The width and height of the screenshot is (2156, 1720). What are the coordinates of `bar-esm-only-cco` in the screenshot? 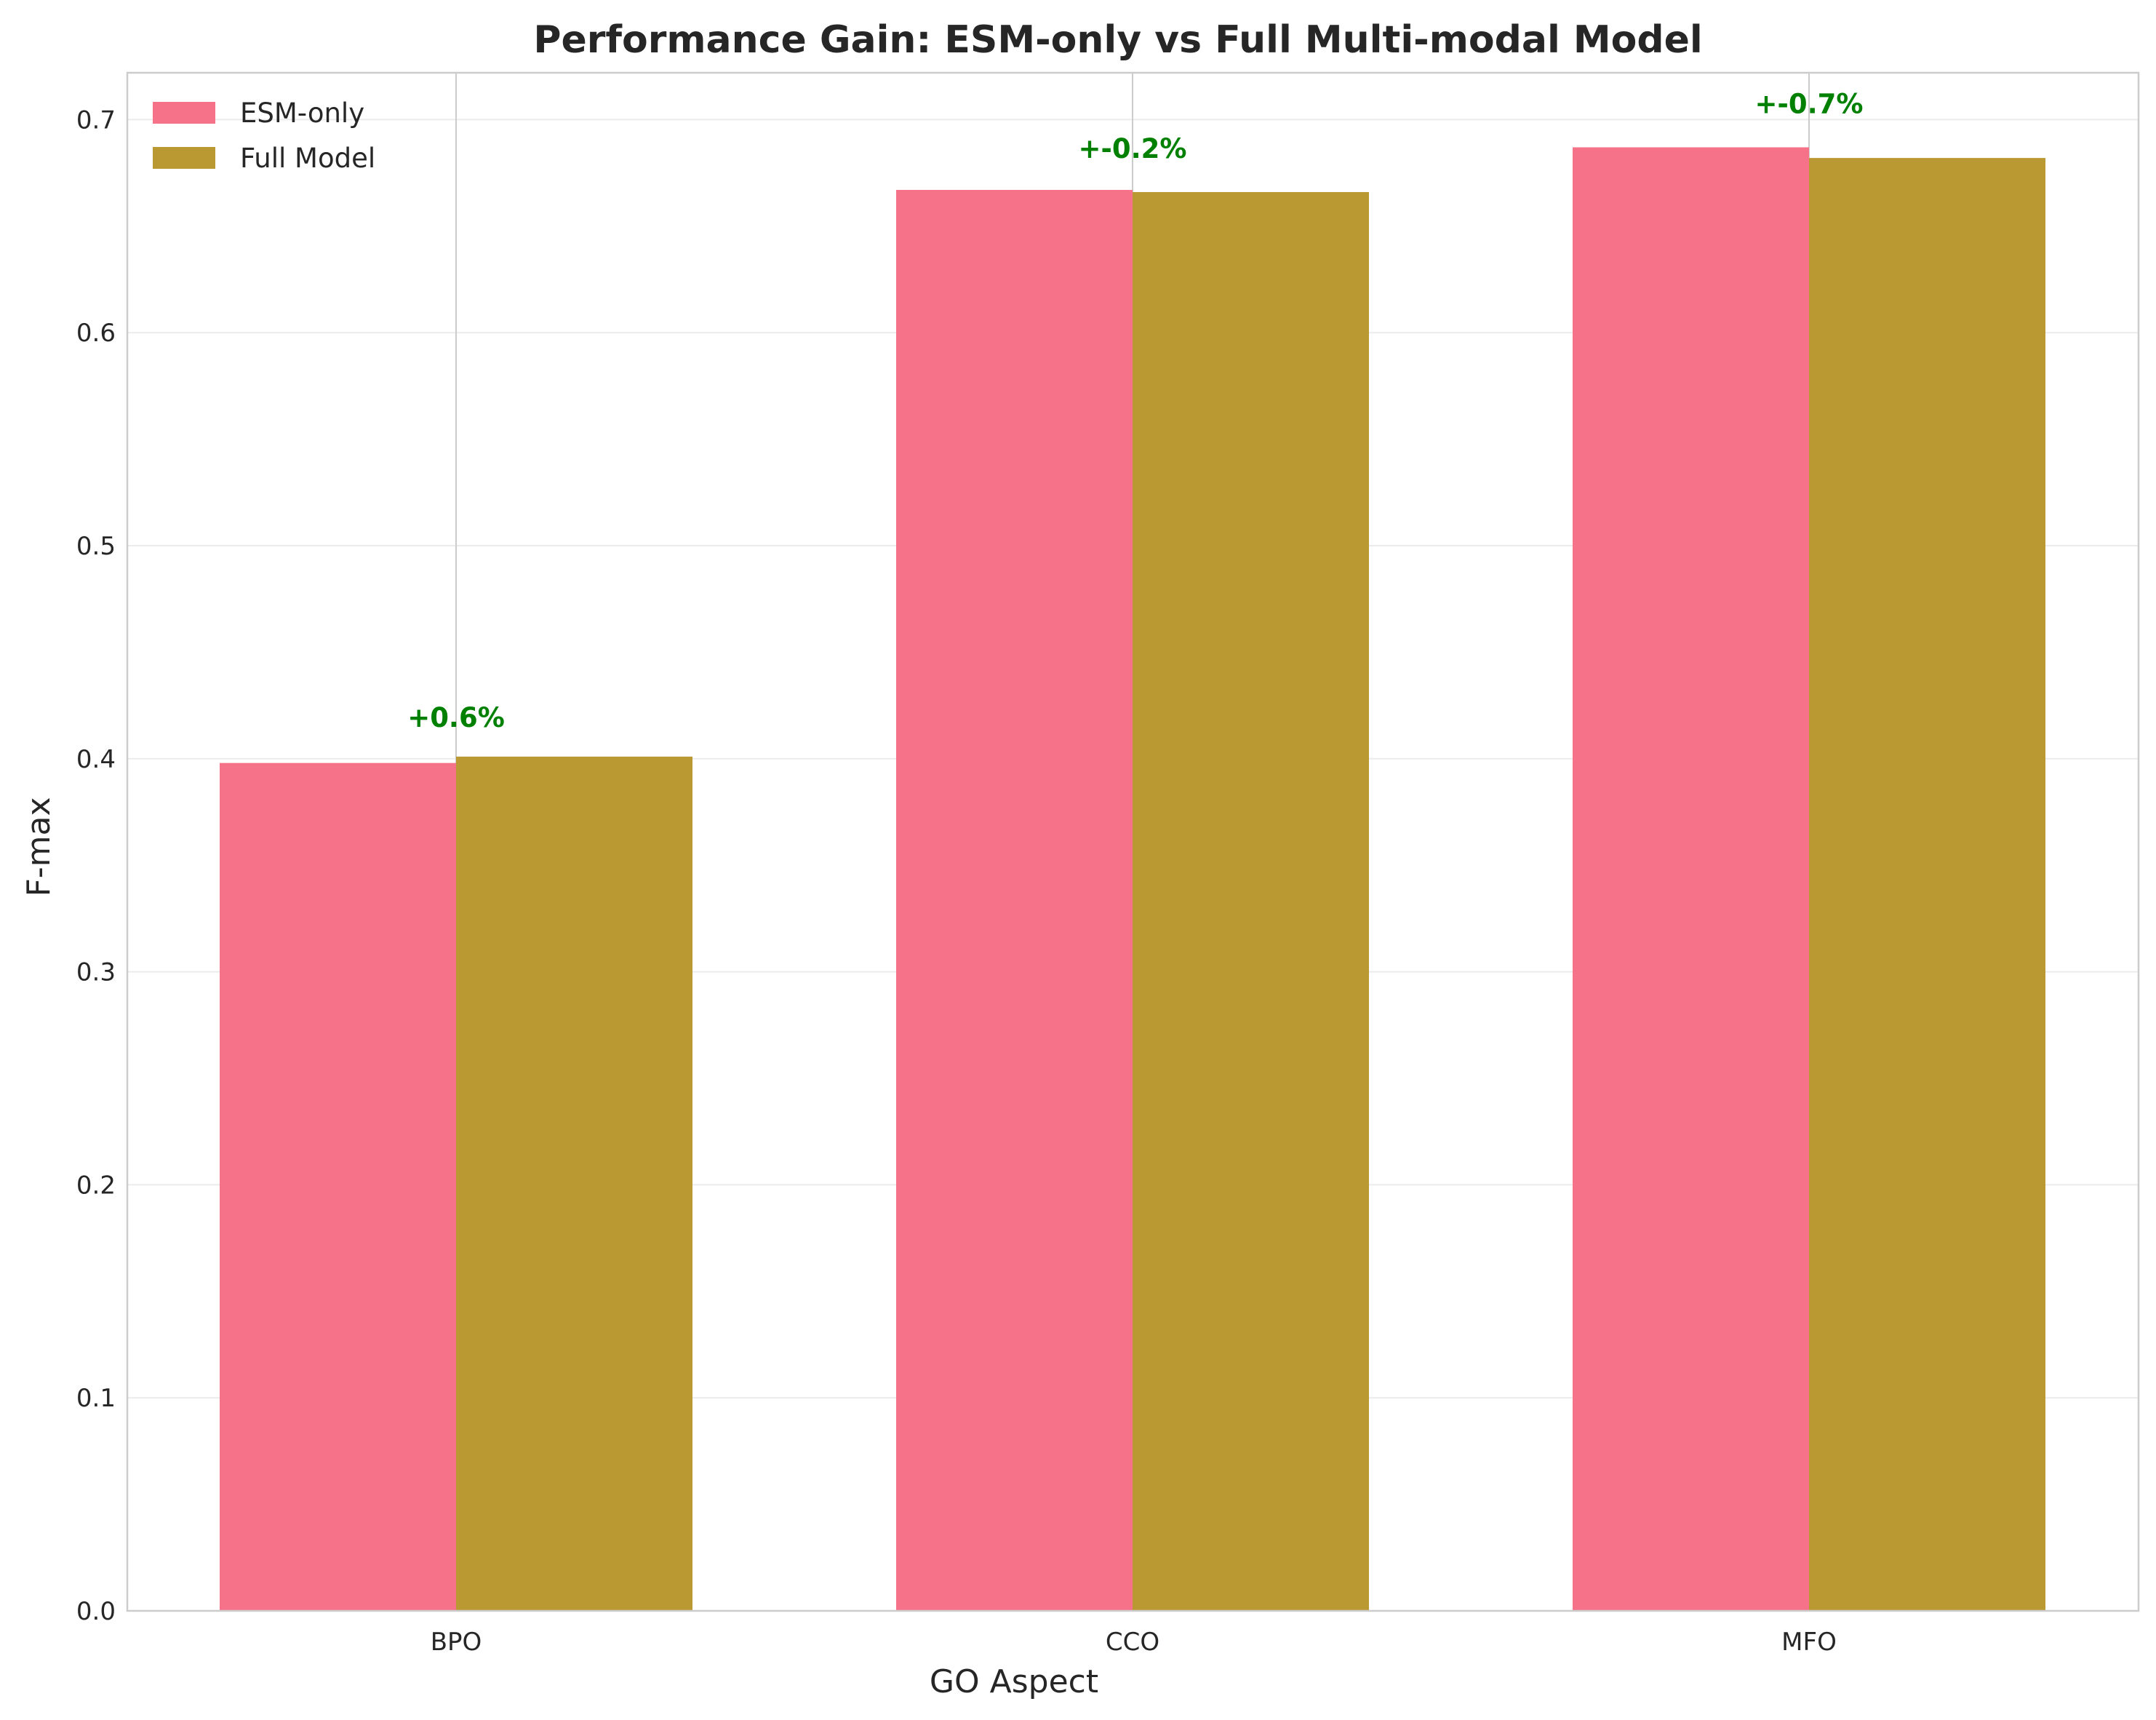 It's located at (1014, 900).